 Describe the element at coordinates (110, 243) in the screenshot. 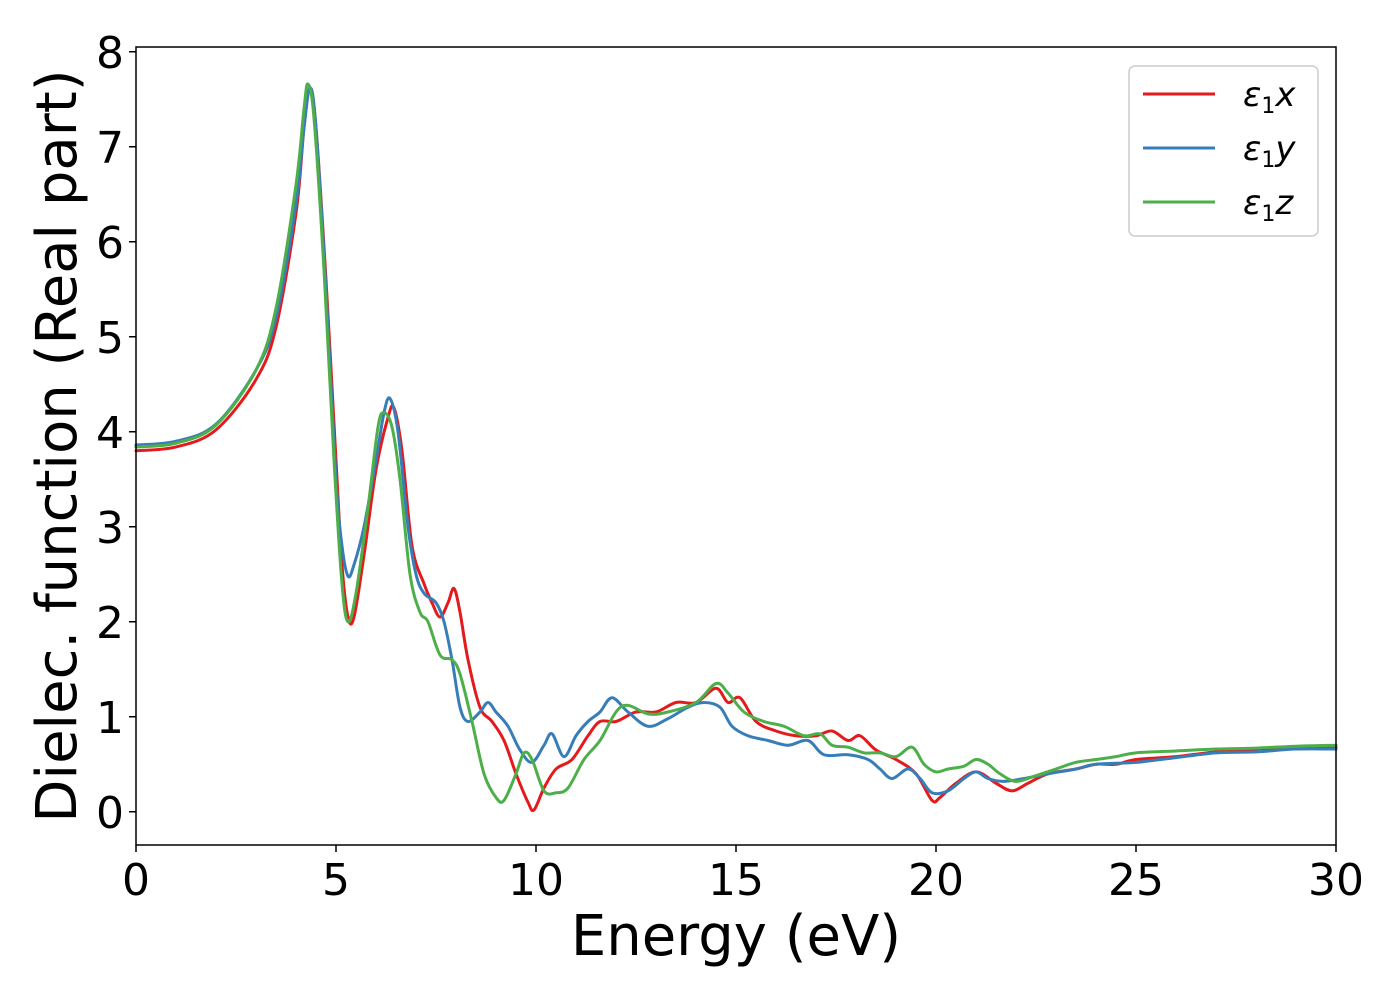

I see `y-tick-label: 6` at that location.